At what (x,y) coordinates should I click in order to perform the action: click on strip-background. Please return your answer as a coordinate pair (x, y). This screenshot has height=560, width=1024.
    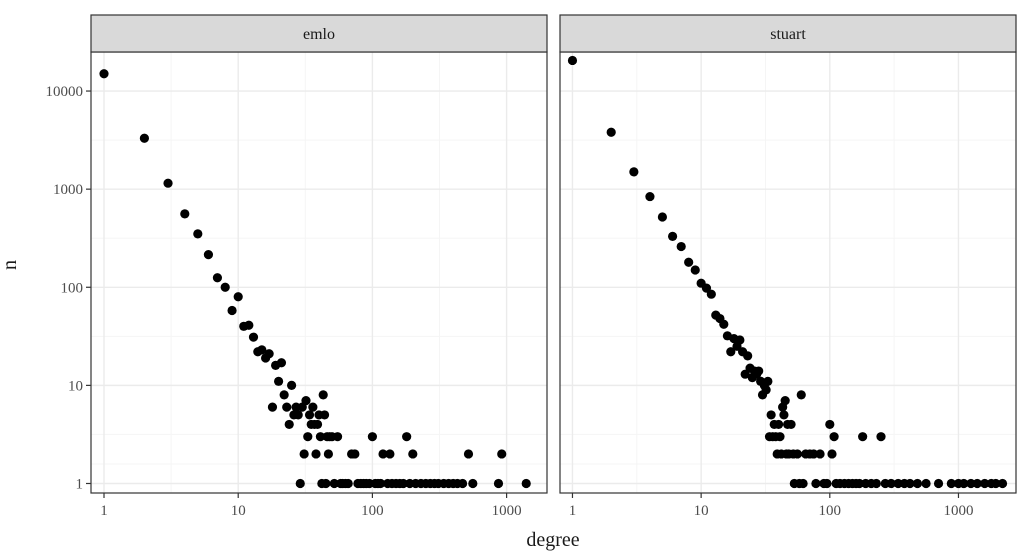
    Looking at the image, I should click on (788, 33).